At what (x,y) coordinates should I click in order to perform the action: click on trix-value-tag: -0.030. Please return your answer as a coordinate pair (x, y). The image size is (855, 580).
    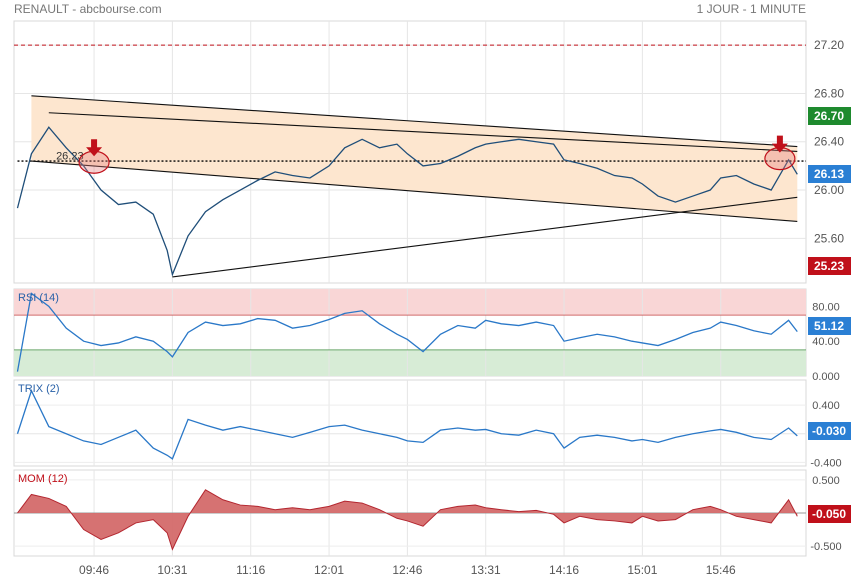
    Looking at the image, I should click on (829, 431).